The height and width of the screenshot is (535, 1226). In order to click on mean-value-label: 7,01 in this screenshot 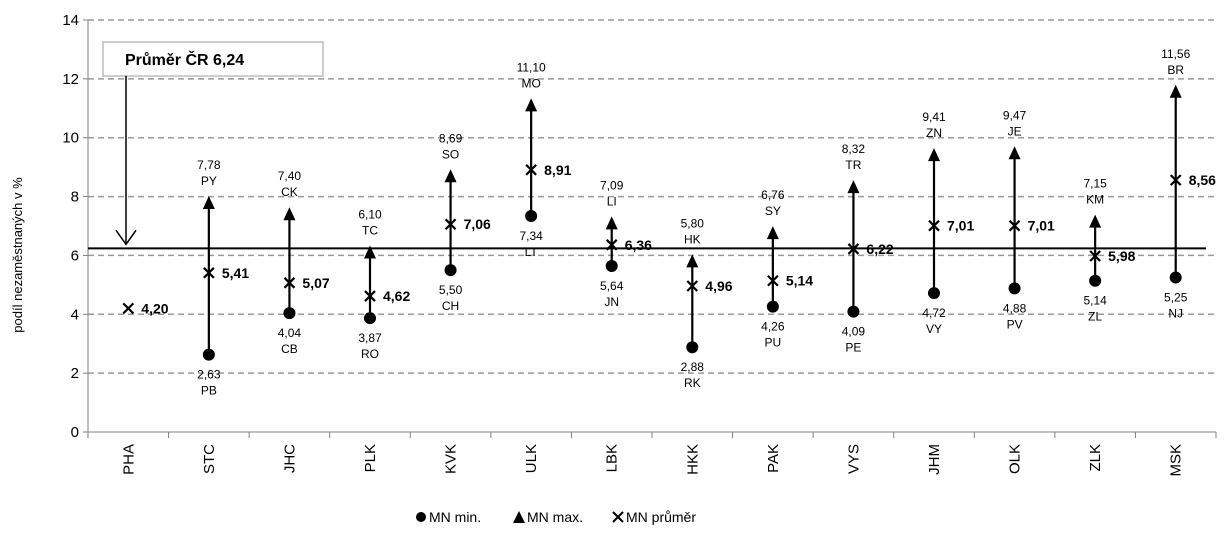, I will do `click(960, 226)`.